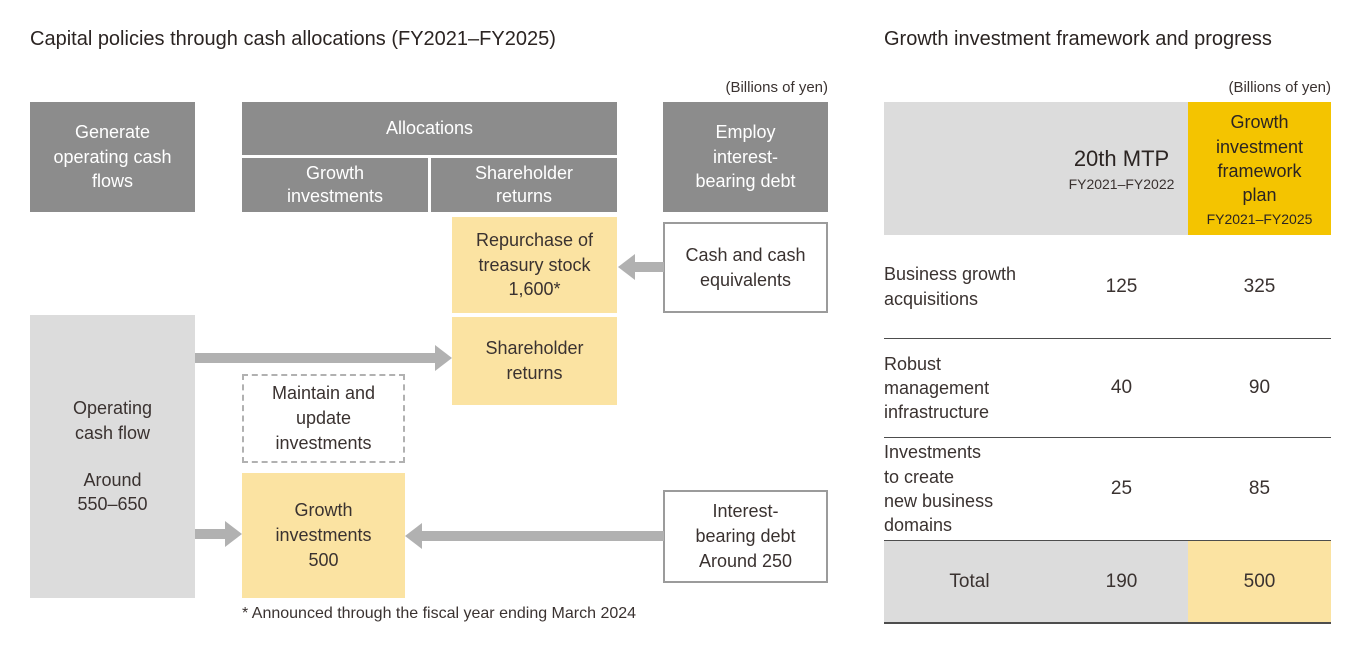  What do you see at coordinates (429, 128) in the screenshot?
I see `allocations-header-box: Allocations` at bounding box center [429, 128].